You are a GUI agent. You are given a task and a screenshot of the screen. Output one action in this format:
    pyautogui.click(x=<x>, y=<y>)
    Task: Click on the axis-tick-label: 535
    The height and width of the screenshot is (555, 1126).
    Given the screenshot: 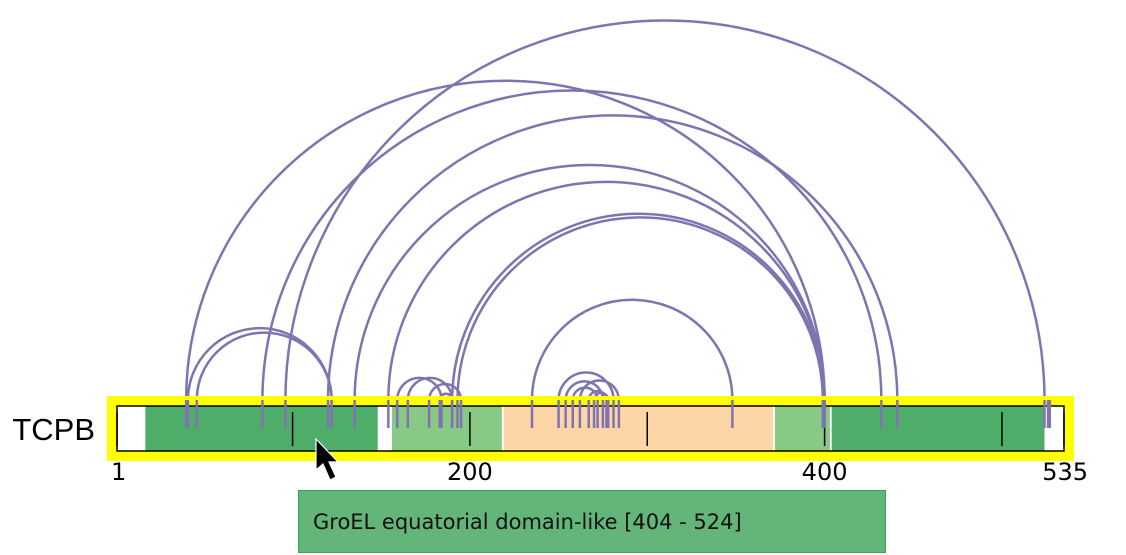 What is the action you would take?
    pyautogui.click(x=1065, y=472)
    